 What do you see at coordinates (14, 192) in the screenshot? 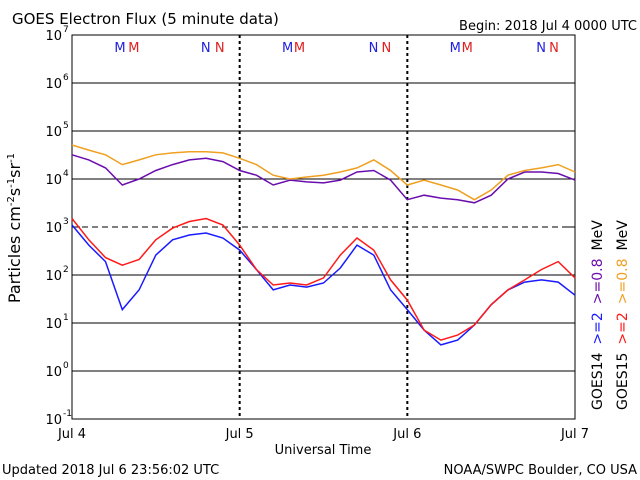
I see `y-axis-label-part: s` at bounding box center [14, 192].